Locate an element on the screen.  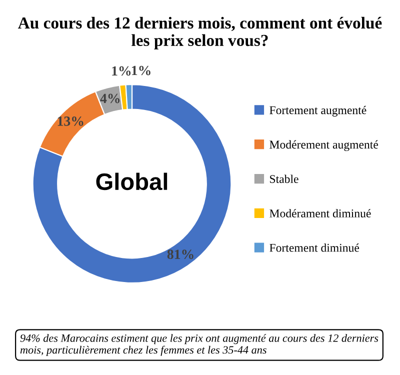
legend-label: Modérement augmenté is located at coordinates (324, 146).